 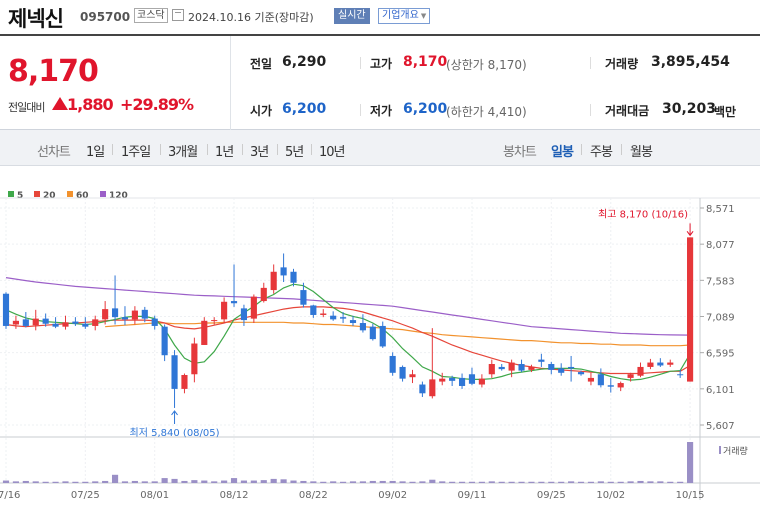 I want to click on x-tick-label: 07/25, so click(x=85, y=495).